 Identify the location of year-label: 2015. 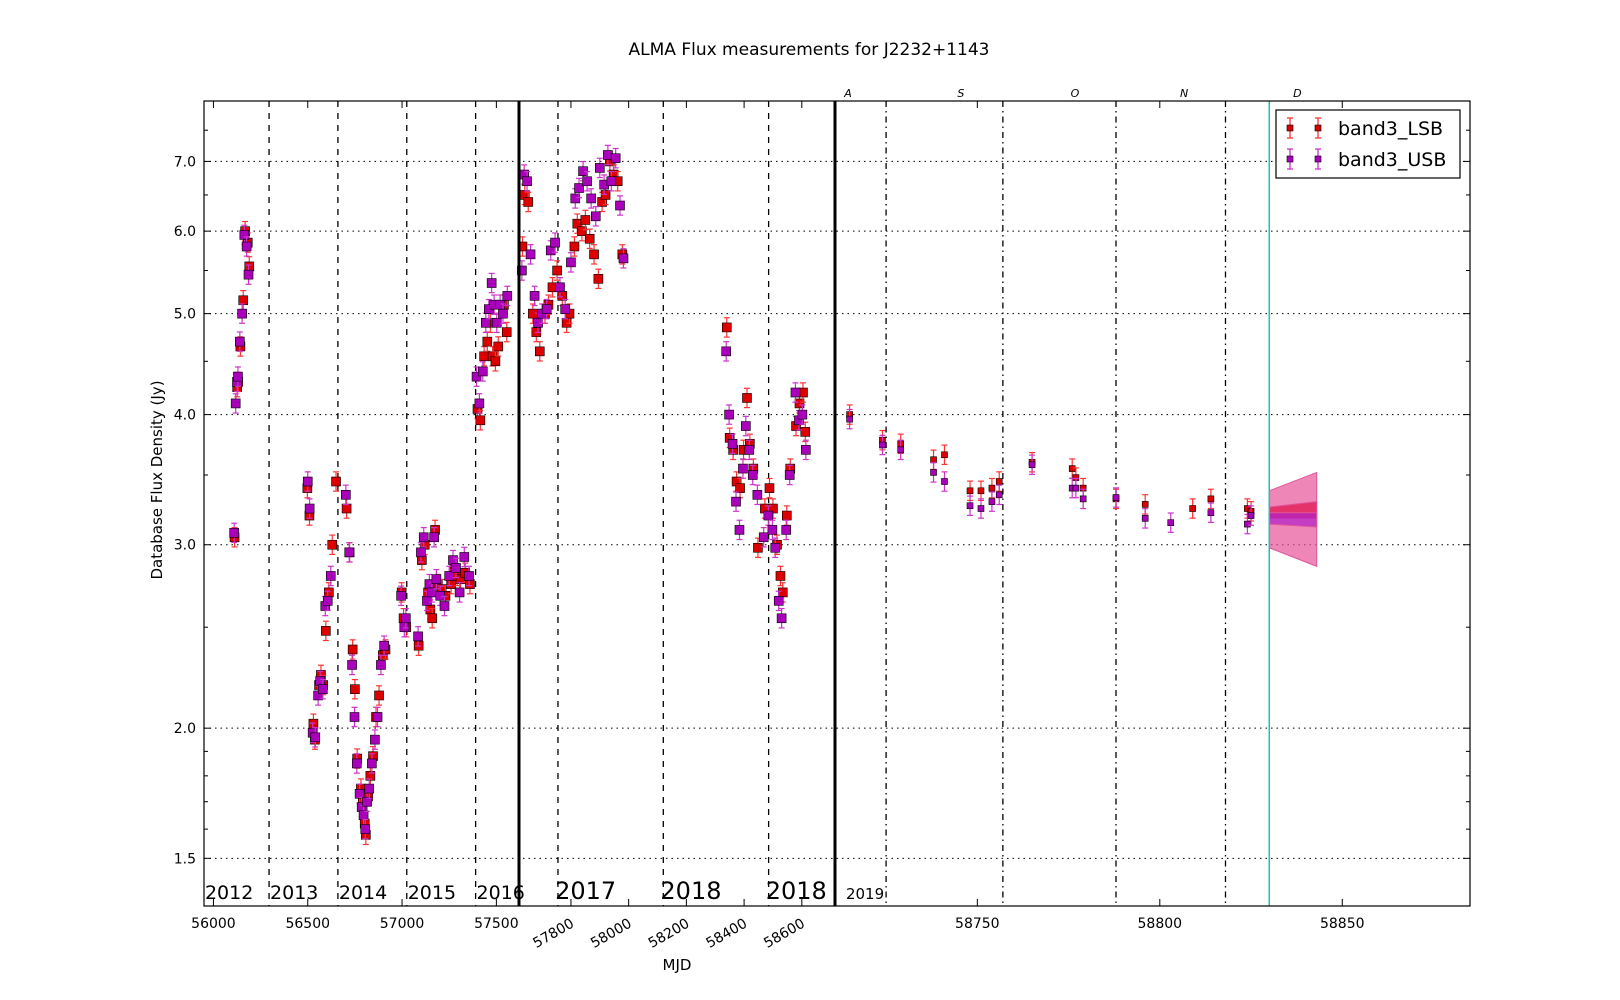
(432, 893).